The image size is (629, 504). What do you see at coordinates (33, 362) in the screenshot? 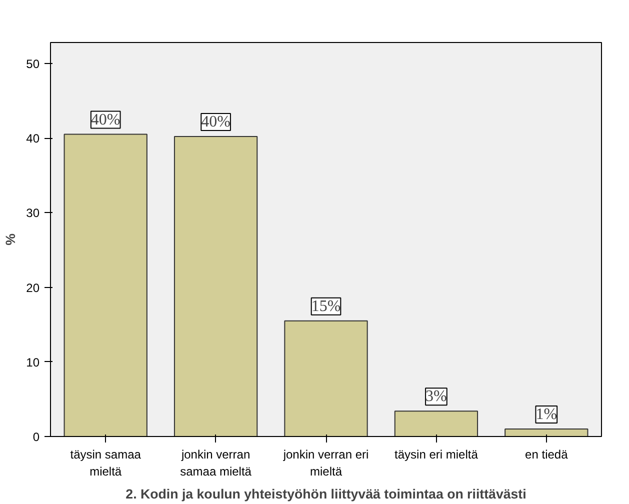
I see `y-tick-label: 10` at bounding box center [33, 362].